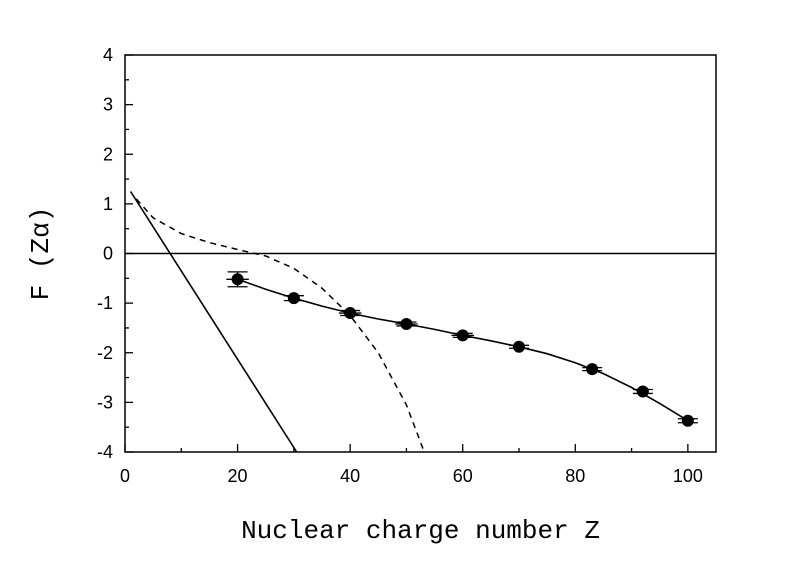 The image size is (788, 564). Describe the element at coordinates (575, 476) in the screenshot. I see `x-tick-label: 80` at that location.